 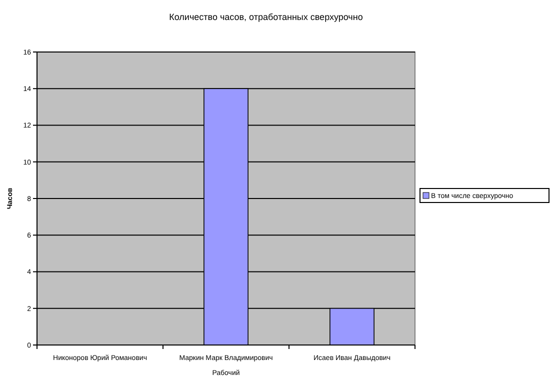 I want to click on chart-title: Количество часов, отработанных сверхурочно, so click(x=266, y=17).